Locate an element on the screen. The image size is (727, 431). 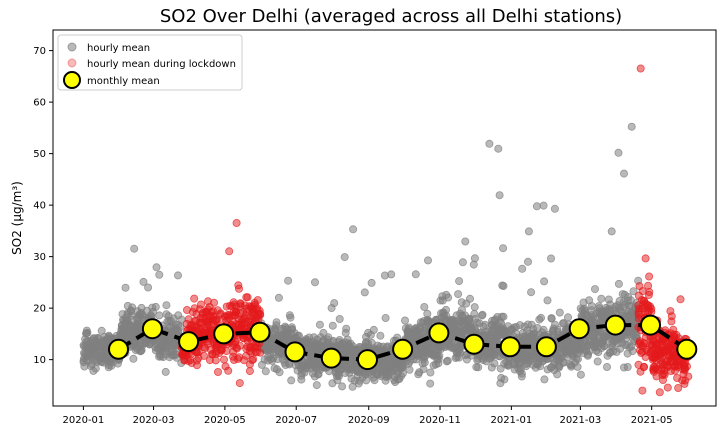
y-tick-label: 30 is located at coordinates (39, 257).